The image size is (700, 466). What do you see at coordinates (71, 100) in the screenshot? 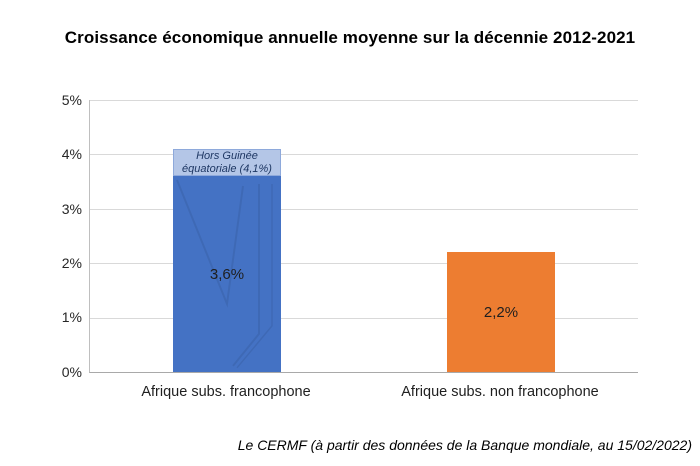
I see `y-tick-5: 5%` at bounding box center [71, 100].